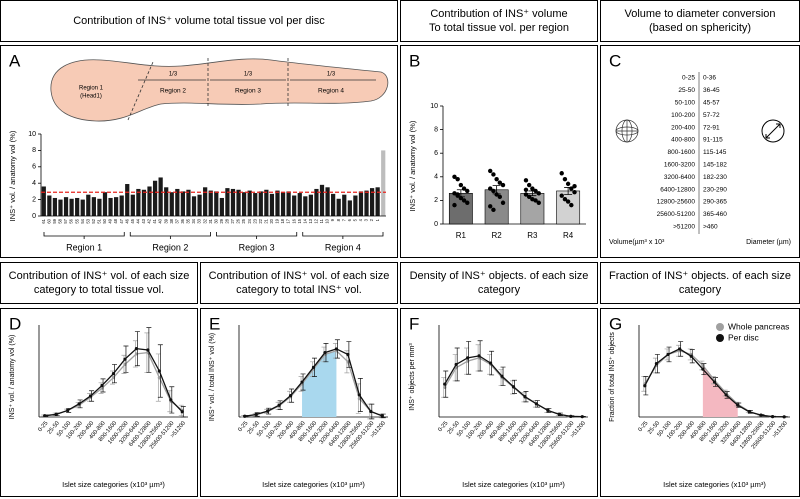 This screenshot has height=499, width=800. What do you see at coordinates (48, 220) in the screenshot?
I see `x-tick-label: 60` at bounding box center [48, 220].